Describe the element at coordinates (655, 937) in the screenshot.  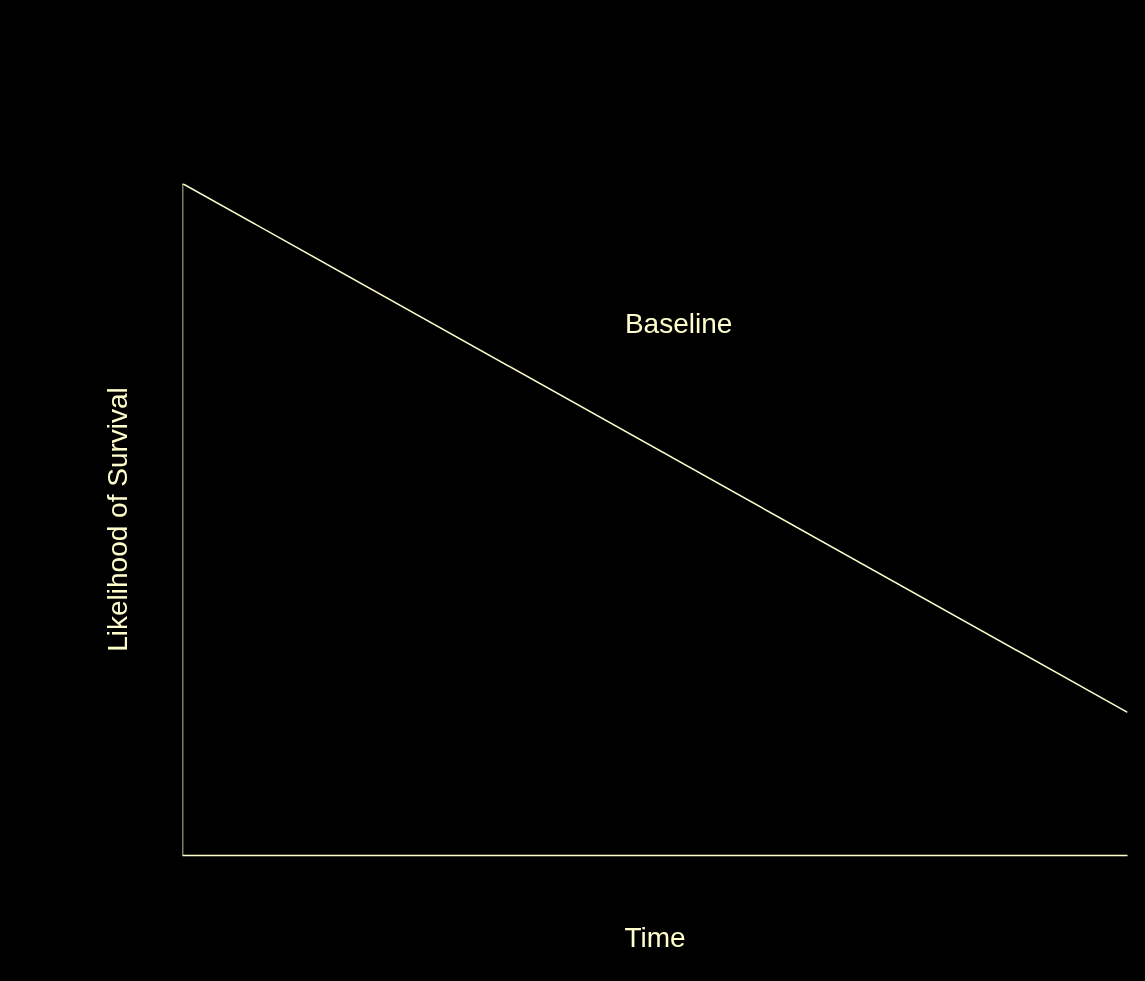
I see `x-axis-title: Time` at that location.